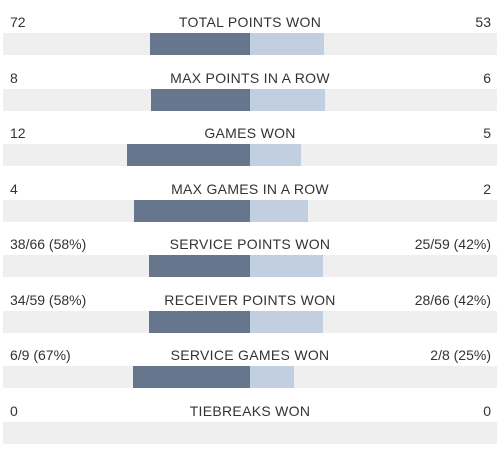  Describe the element at coordinates (14, 78) in the screenshot. I see `left-player-value: 8` at that location.